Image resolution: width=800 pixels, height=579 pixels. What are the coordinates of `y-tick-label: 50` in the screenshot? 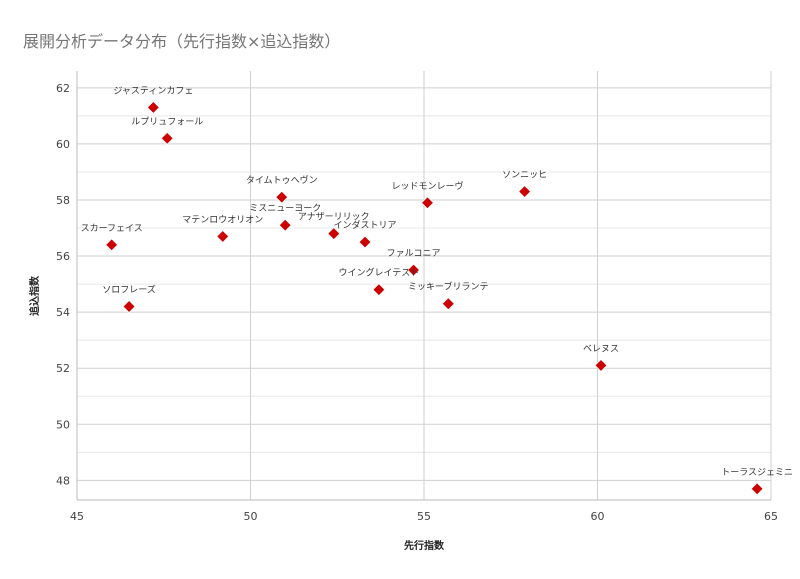 It's located at (63, 424).